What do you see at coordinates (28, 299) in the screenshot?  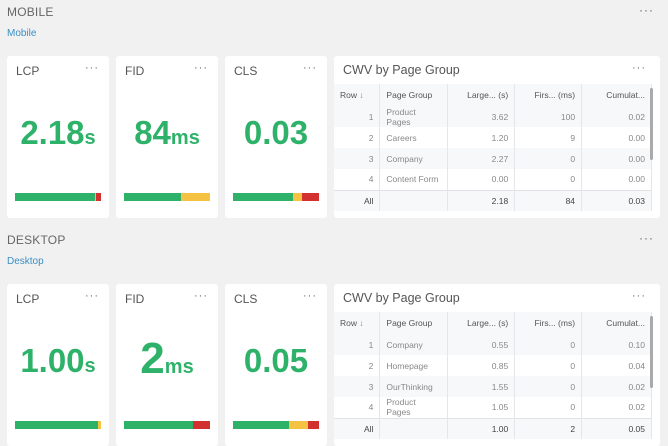 I see `kpi-title: LCP` at bounding box center [28, 299].